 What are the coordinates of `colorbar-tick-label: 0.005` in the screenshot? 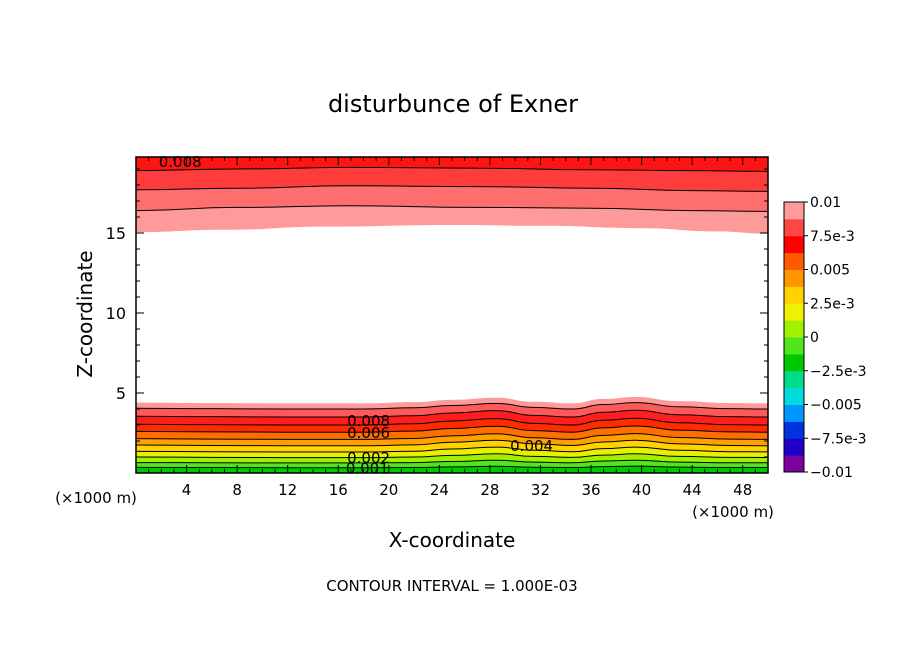 It's located at (830, 271).